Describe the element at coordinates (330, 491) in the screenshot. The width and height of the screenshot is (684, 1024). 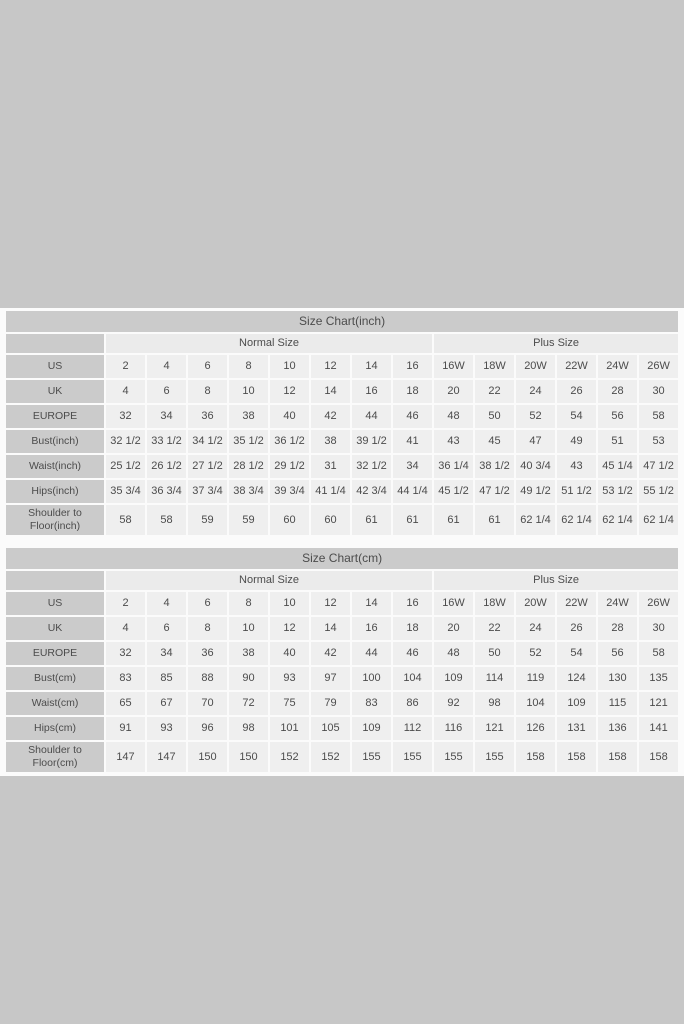
I see `size-value: 41 1/4` at that location.